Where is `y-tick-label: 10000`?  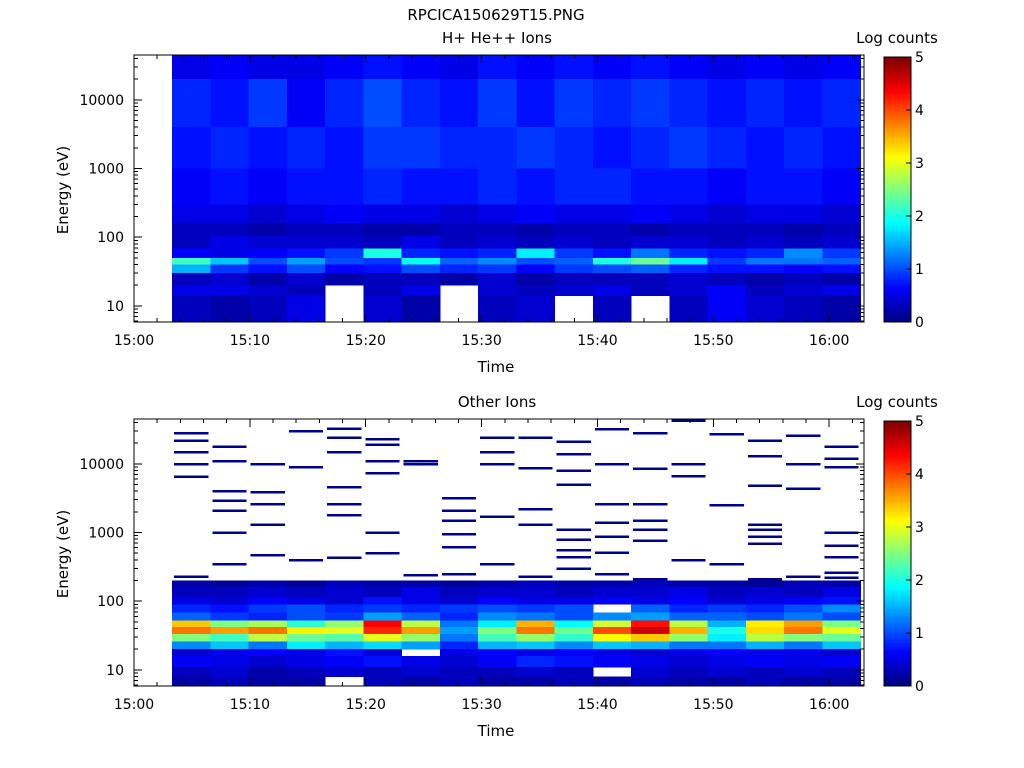 y-tick-label: 10000 is located at coordinates (101, 101).